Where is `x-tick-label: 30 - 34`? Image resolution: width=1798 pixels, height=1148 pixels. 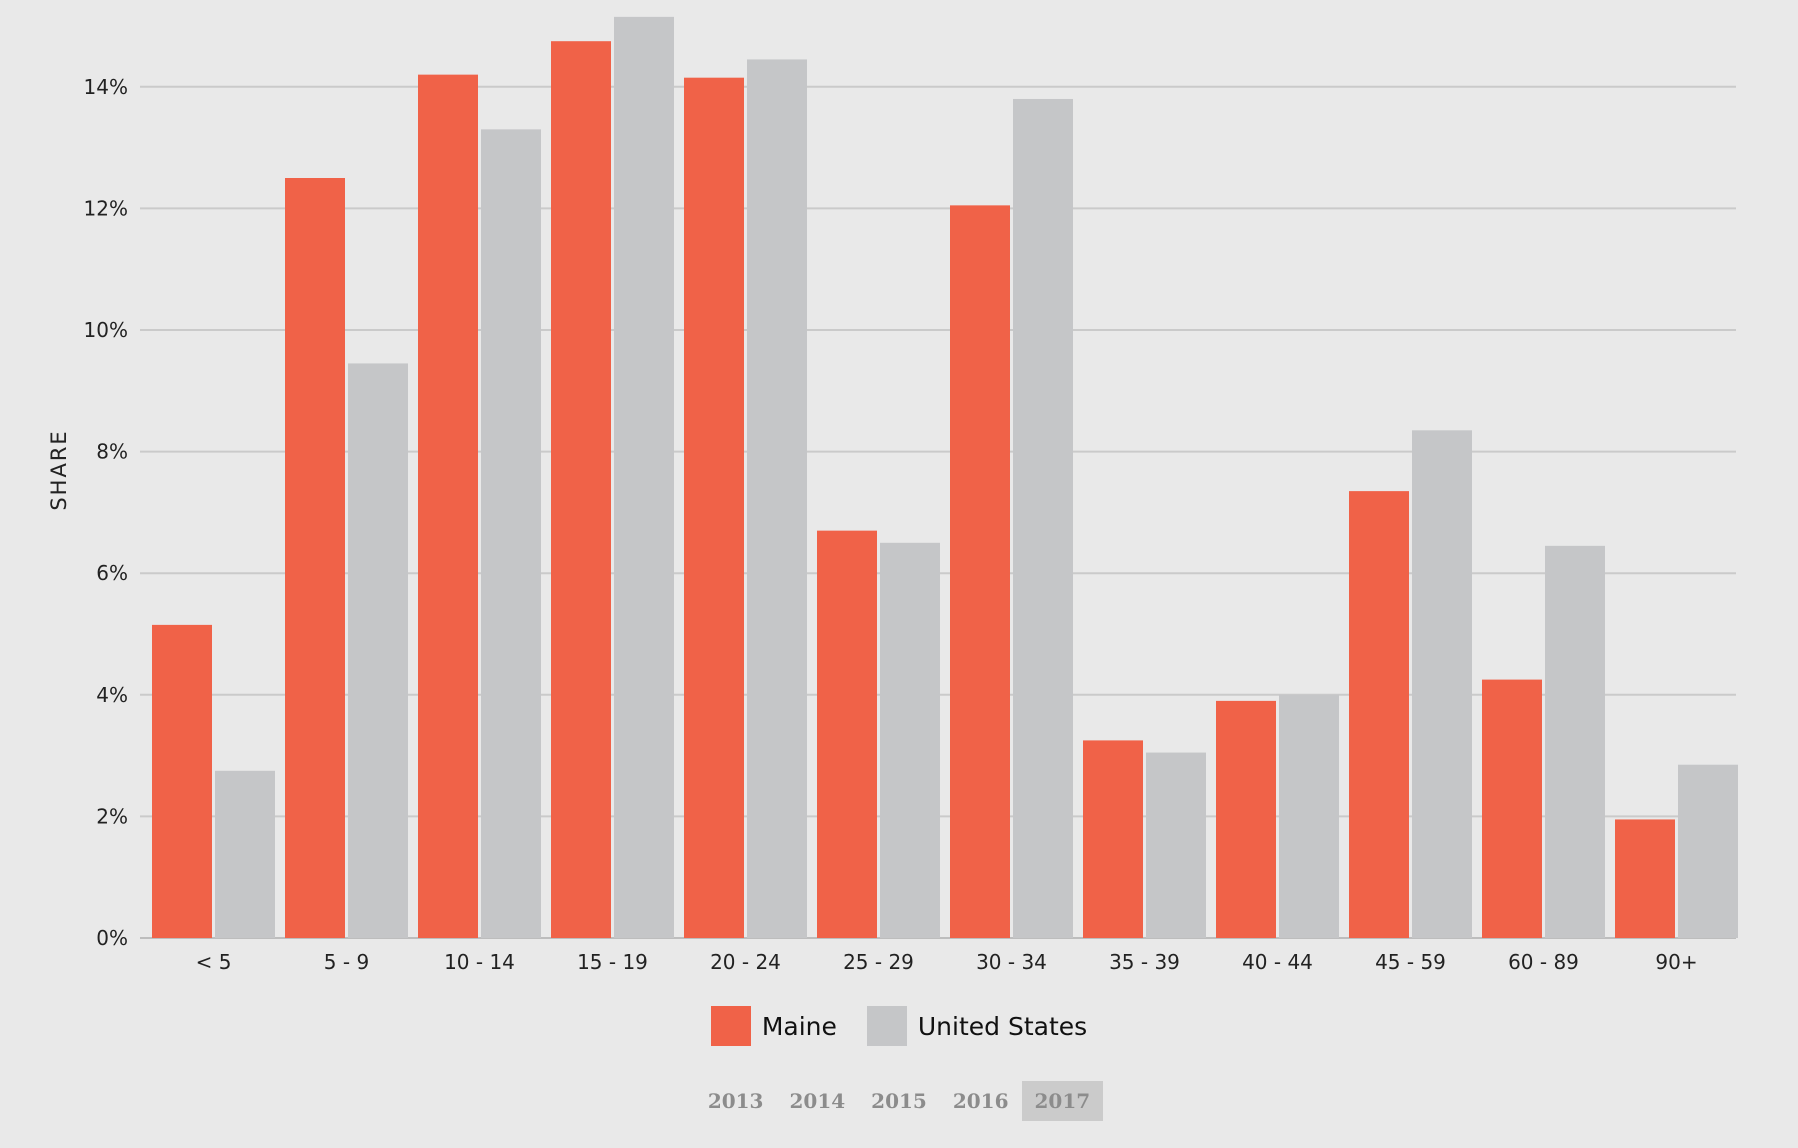
x-tick-label: 30 - 34 is located at coordinates (1011, 962).